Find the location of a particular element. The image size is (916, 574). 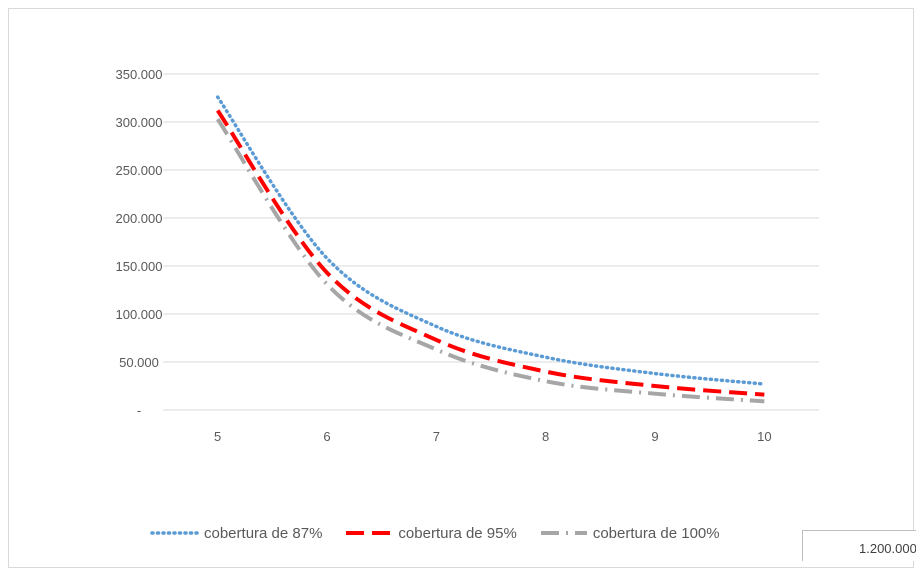

x-tick-label: 5 is located at coordinates (217, 436).